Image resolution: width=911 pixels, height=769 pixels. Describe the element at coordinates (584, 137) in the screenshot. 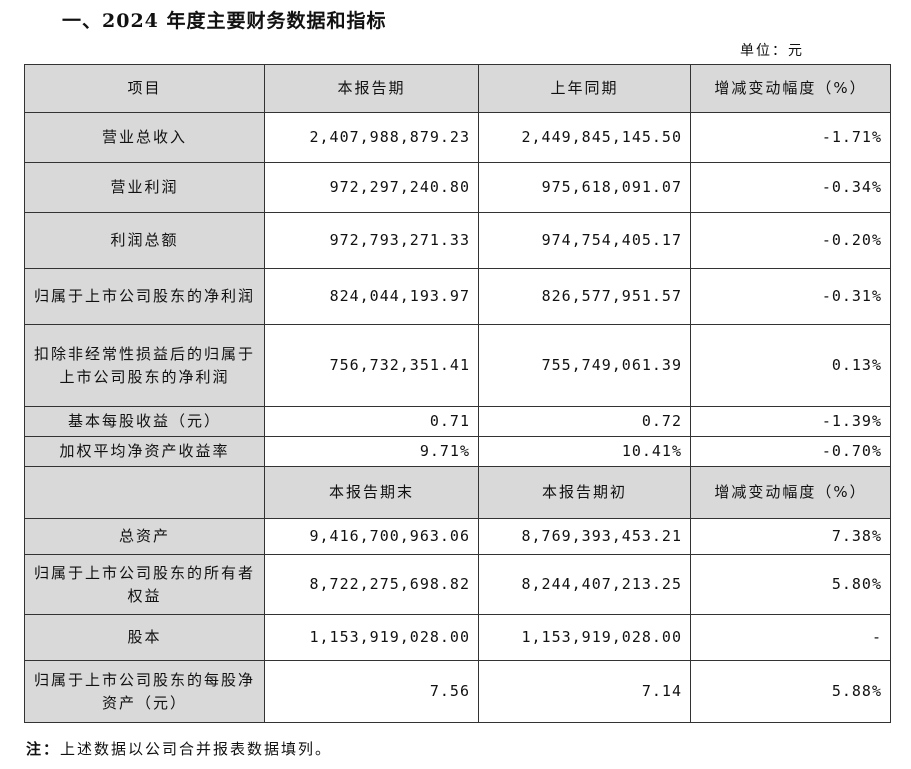

I see `cell-prior: 2,449,845,145.50` at that location.